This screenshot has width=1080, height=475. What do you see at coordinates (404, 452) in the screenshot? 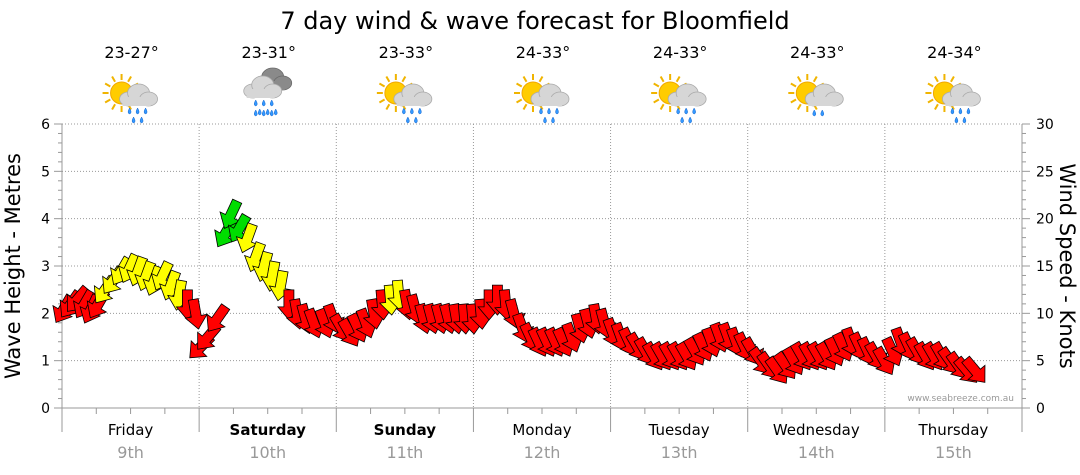
I see `day-date-label: 11th` at bounding box center [404, 452].